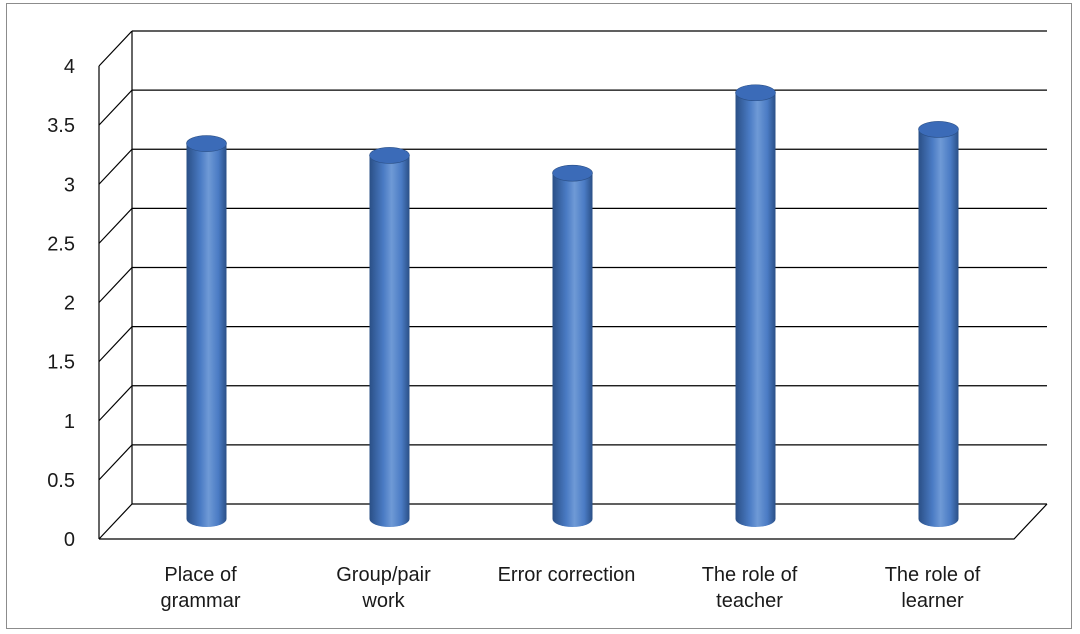 This screenshot has width=1080, height=634. Describe the element at coordinates (61, 303) in the screenshot. I see `y-axis-ticks: 0 0.5 1 1.5 2 2.5 3 3.5 4` at that location.